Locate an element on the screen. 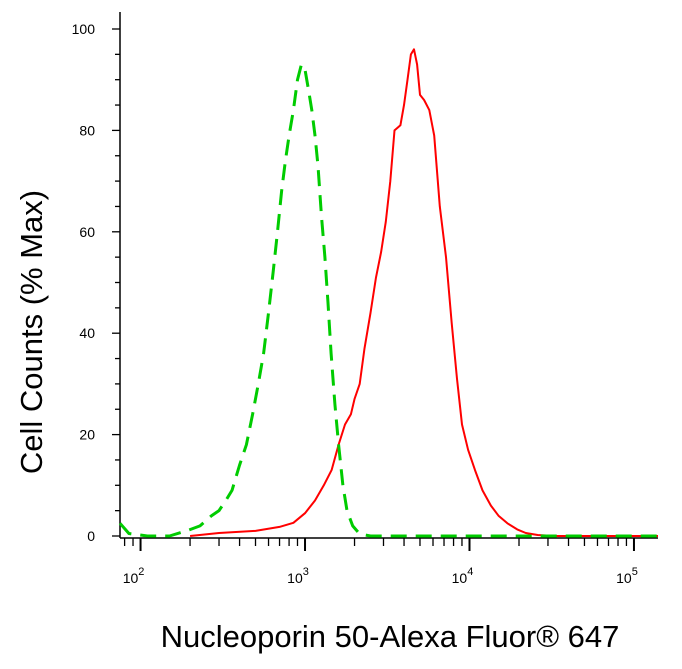 The width and height of the screenshot is (682, 669). y-tick-label: 40 is located at coordinates (87, 333).